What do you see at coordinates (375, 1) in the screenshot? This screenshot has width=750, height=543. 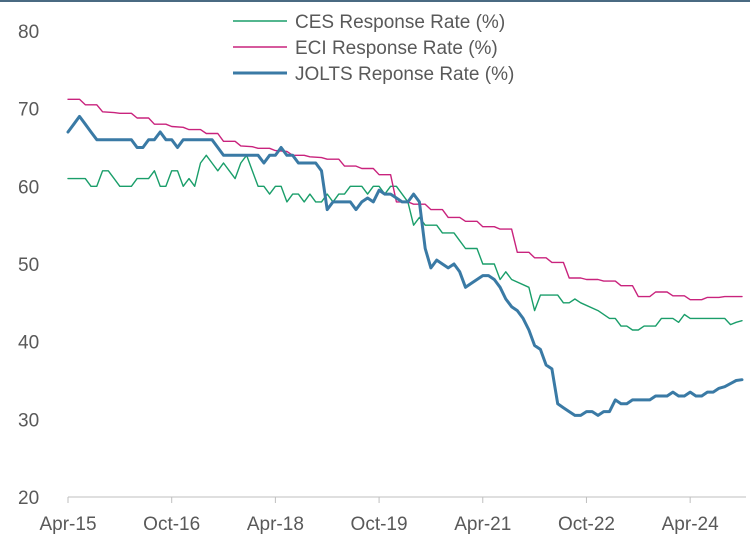 I see `top-border` at bounding box center [375, 1].